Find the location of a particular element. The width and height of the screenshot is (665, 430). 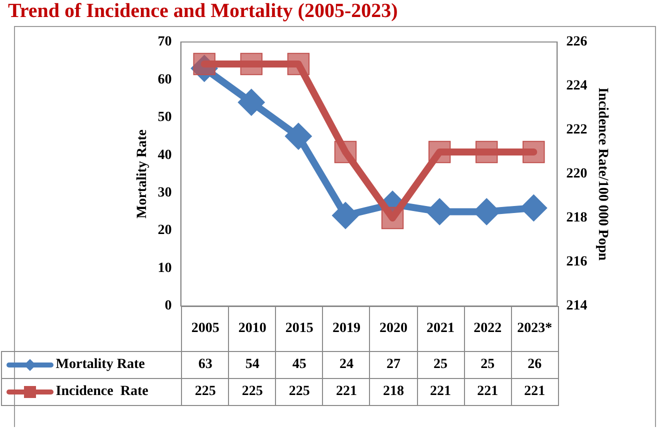

x-tick-label: 2022 is located at coordinates (488, 329).